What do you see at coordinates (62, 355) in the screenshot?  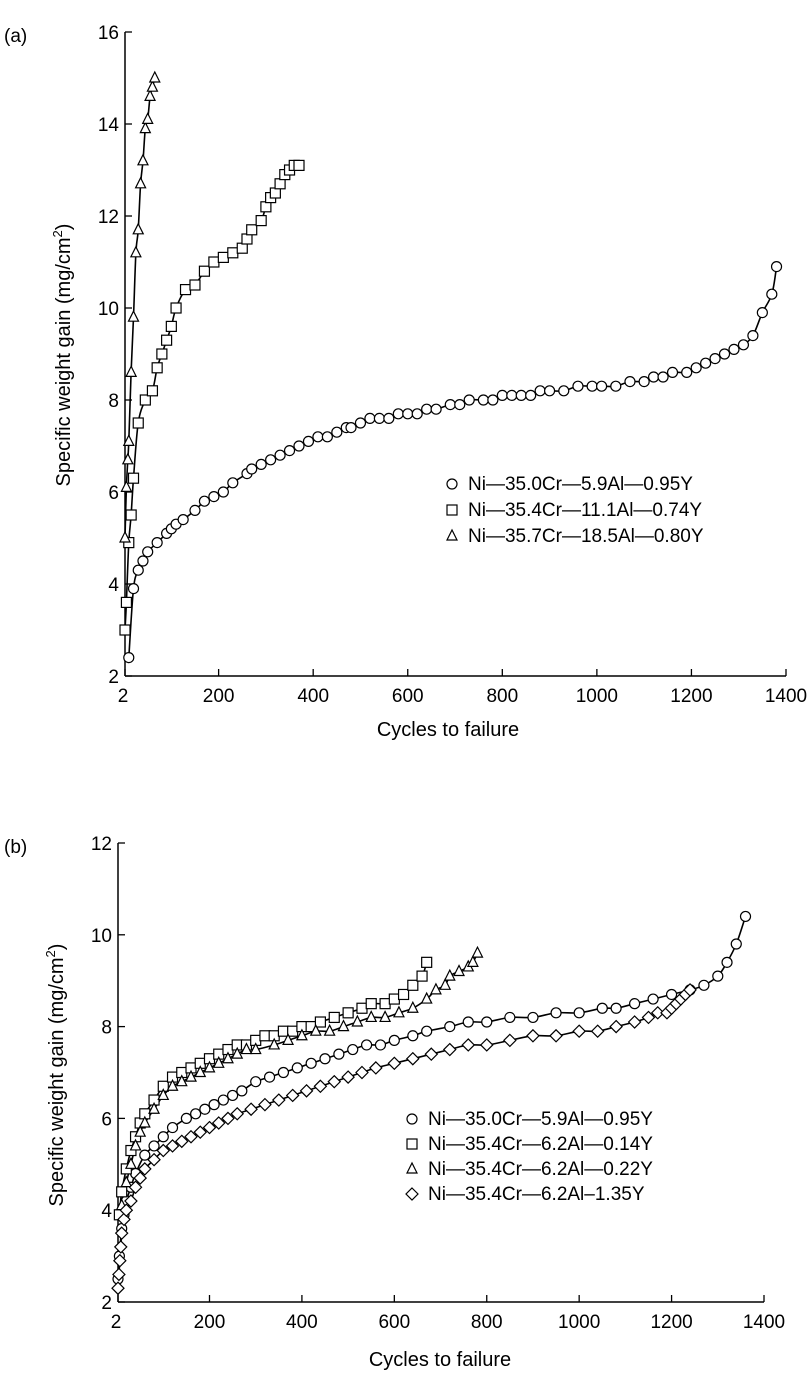 I see `panel-a-y-axis-label: Specific weight gain (mg/cm2)` at bounding box center [62, 355].